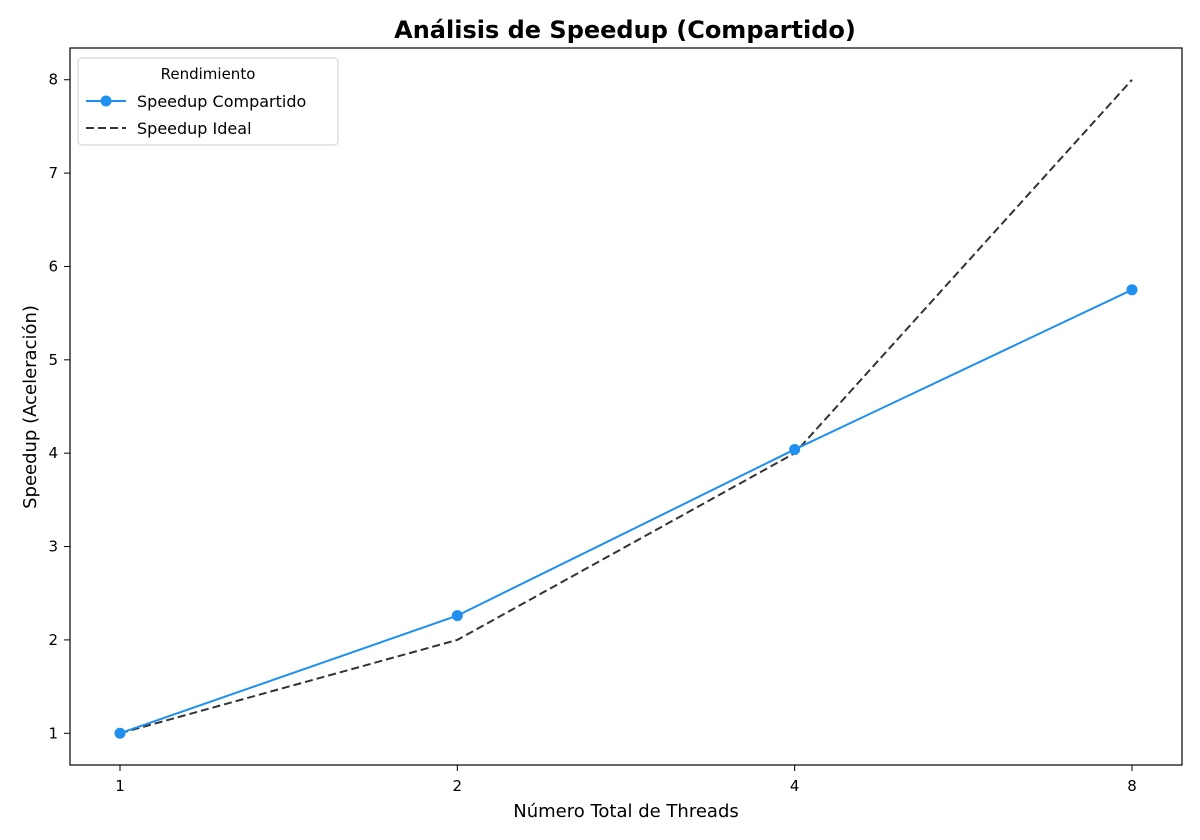 Image resolution: width=1200 pixels, height=840 pixels. What do you see at coordinates (59, 406) in the screenshot?
I see `y-axis: 1 2 3 4 5 6 7 8` at bounding box center [59, 406].